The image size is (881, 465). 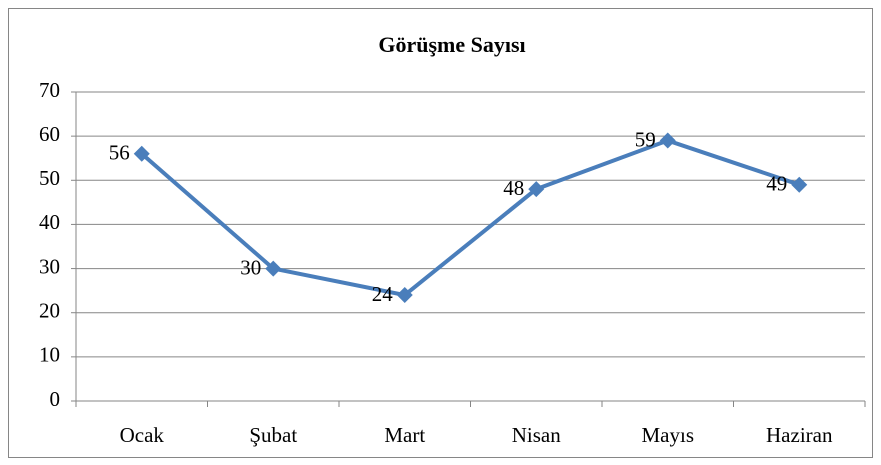 What do you see at coordinates (451, 44) in the screenshot?
I see `chart-title: Görüşme Sayısı` at bounding box center [451, 44].